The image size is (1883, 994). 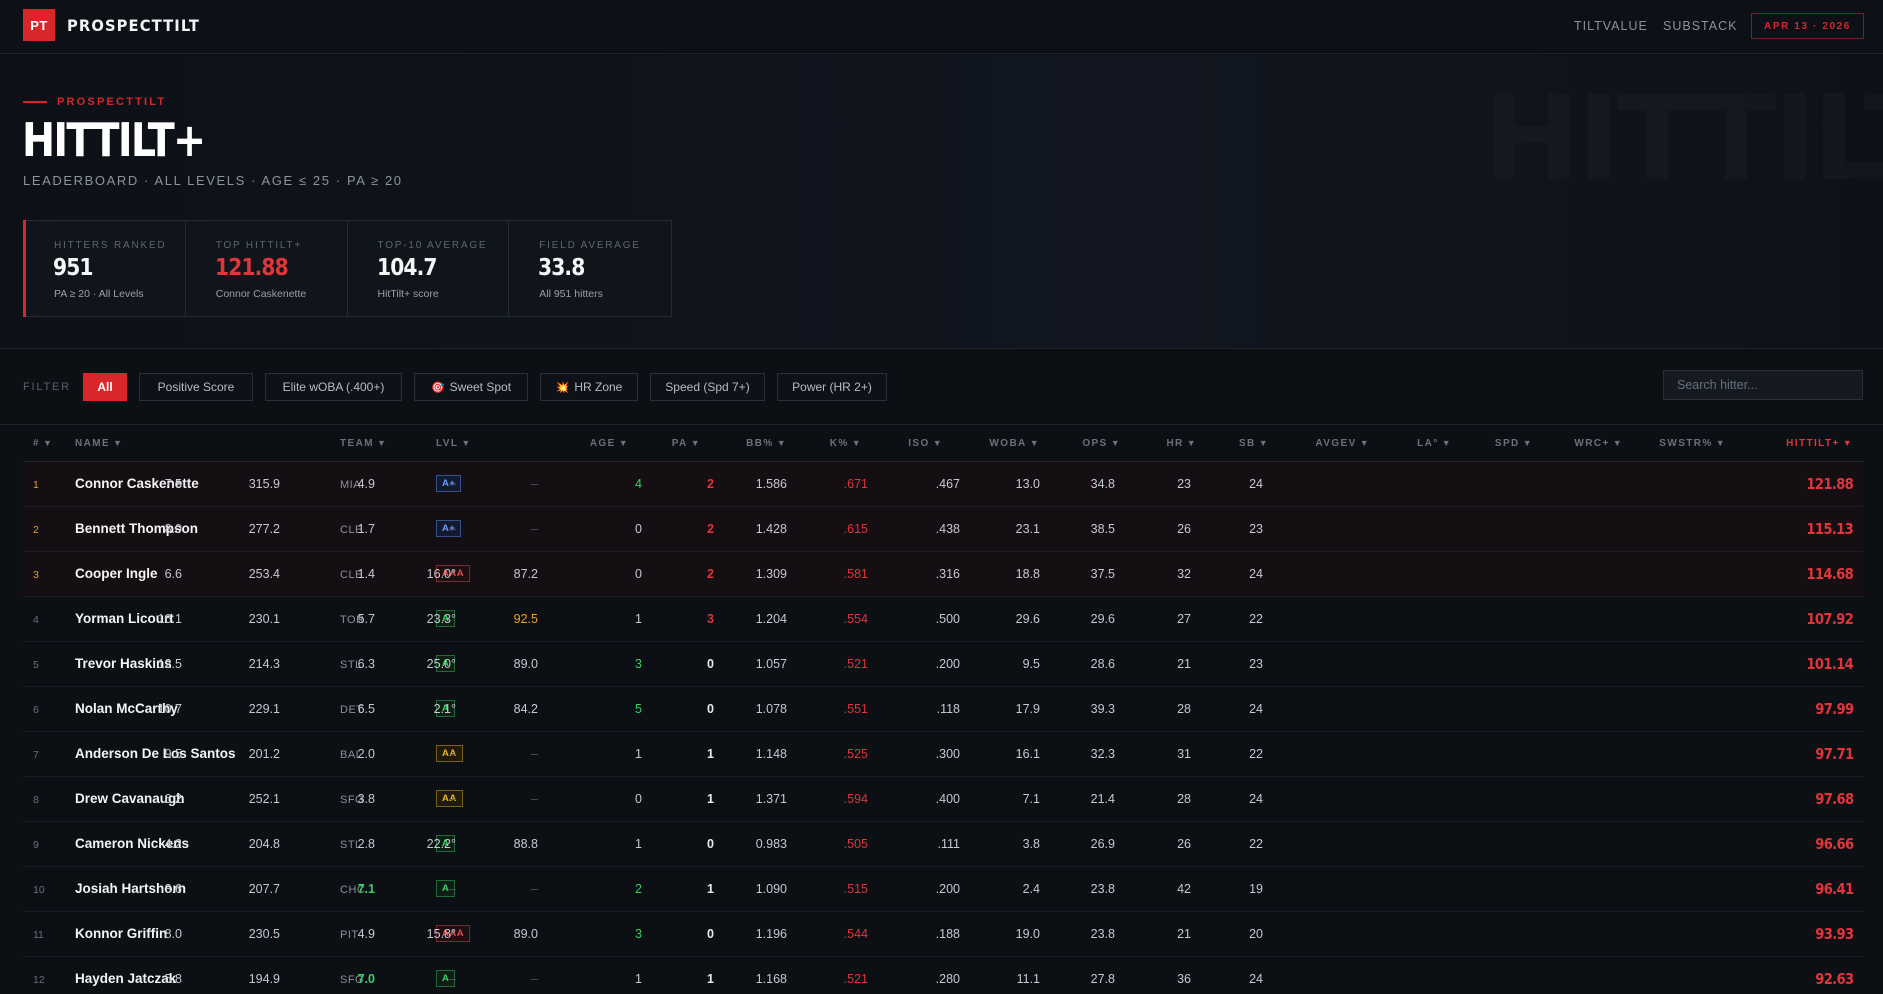 What do you see at coordinates (137, 483) in the screenshot?
I see `player-name-link: Connor Caskenette` at bounding box center [137, 483].